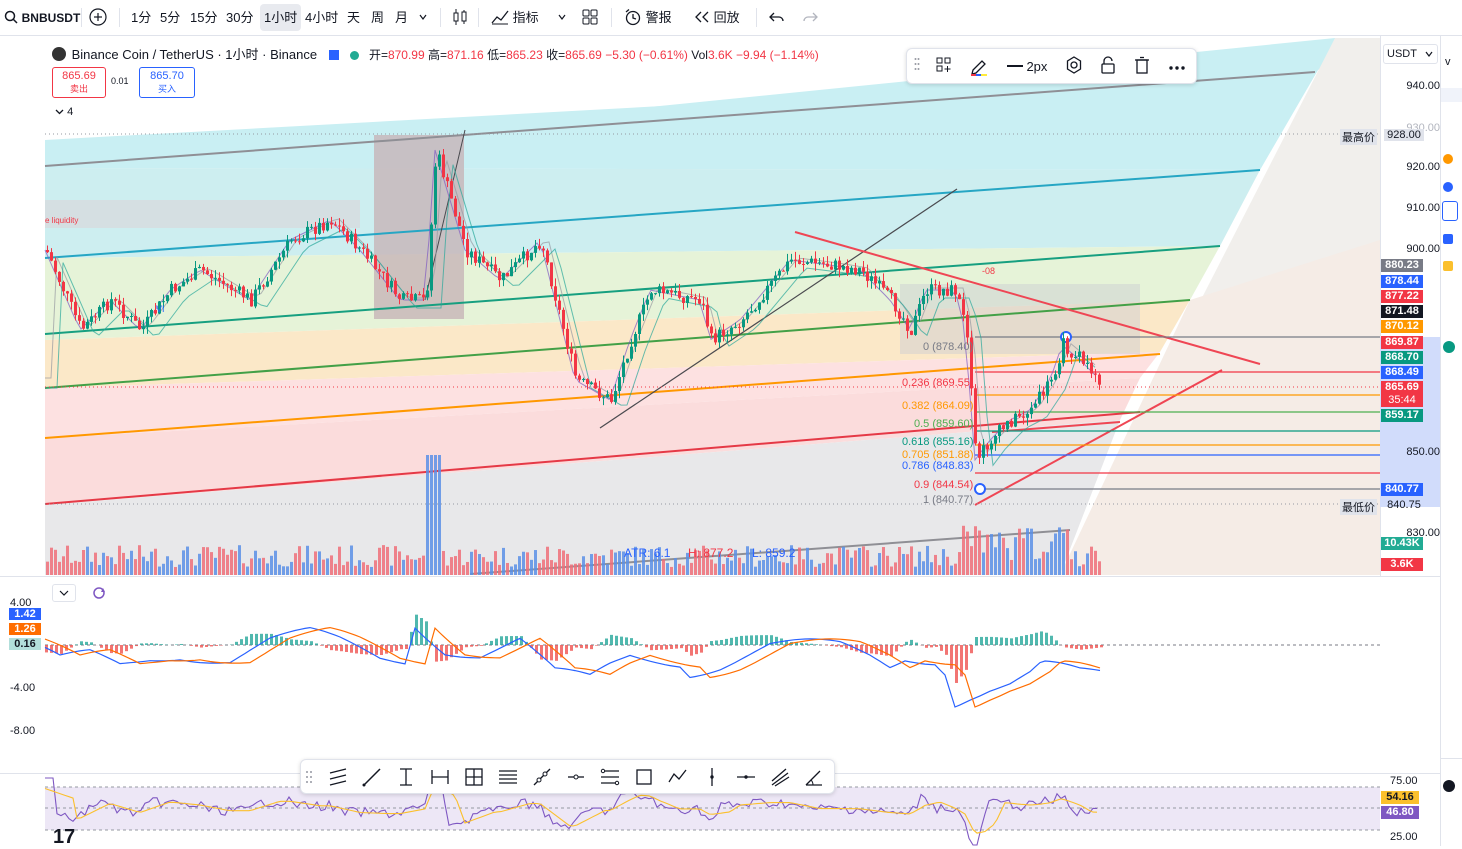 The image size is (1462, 849). I want to click on path-icon, so click(678, 777).